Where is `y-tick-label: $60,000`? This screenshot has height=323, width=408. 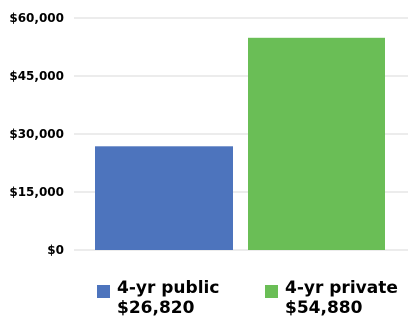 y-tick-label: $60,000 is located at coordinates (36, 18).